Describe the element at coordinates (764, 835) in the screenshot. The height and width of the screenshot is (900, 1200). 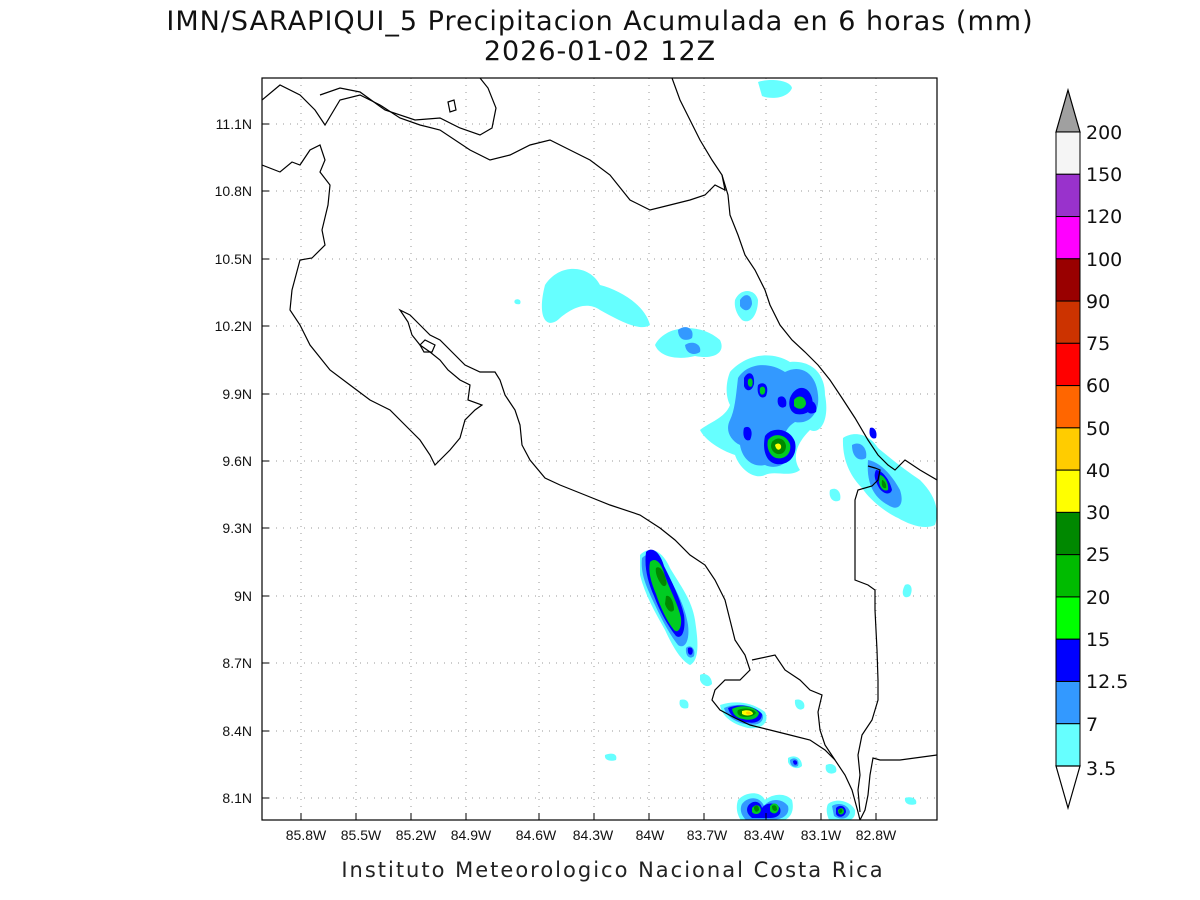
I see `lon-label: 83.4W` at that location.